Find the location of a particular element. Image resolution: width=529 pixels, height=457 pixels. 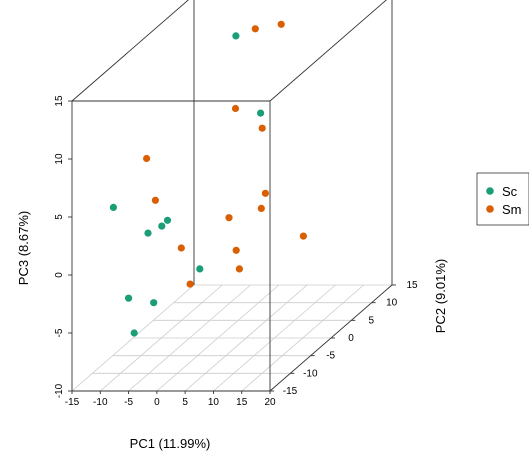

x-tick-label: -5 is located at coordinates (128, 402).